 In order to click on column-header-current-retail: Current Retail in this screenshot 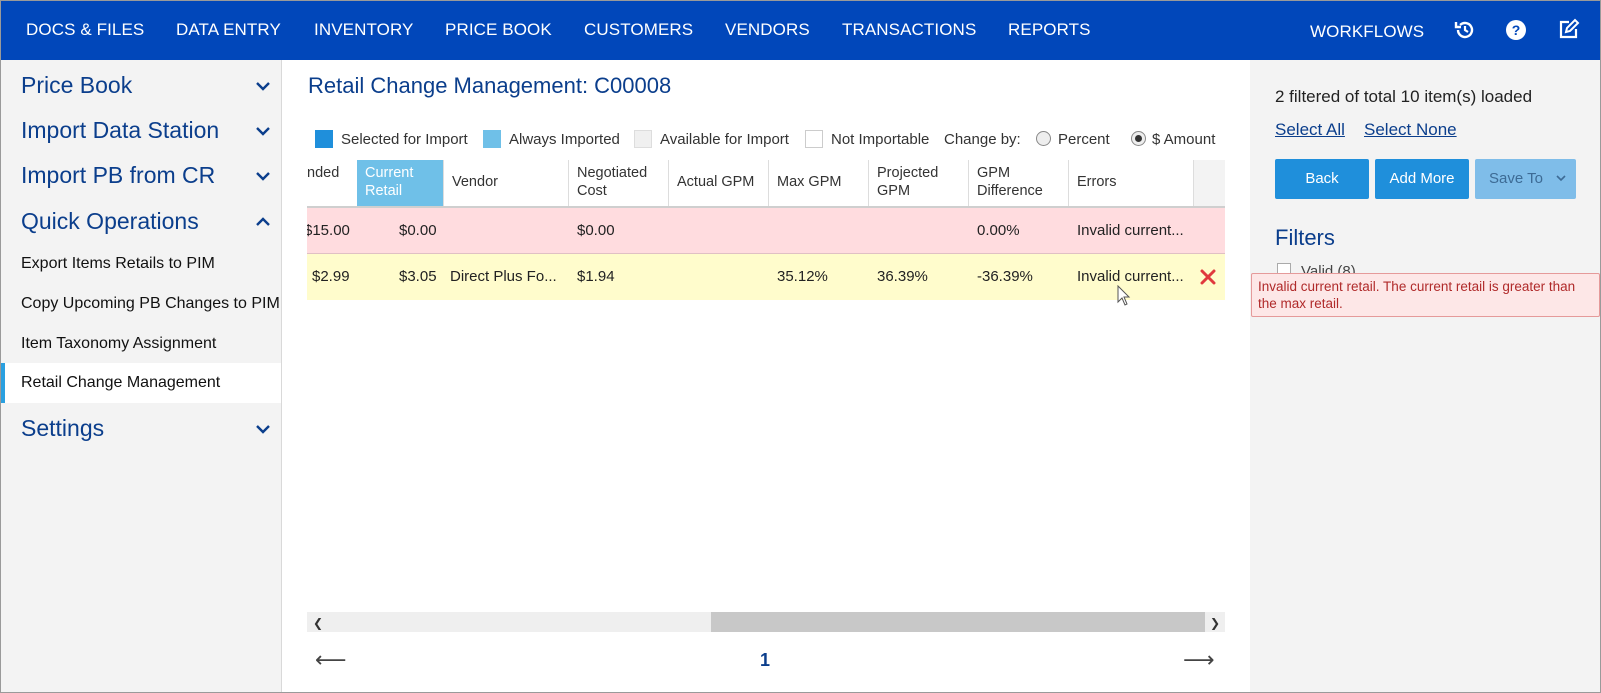, I will do `click(400, 183)`.